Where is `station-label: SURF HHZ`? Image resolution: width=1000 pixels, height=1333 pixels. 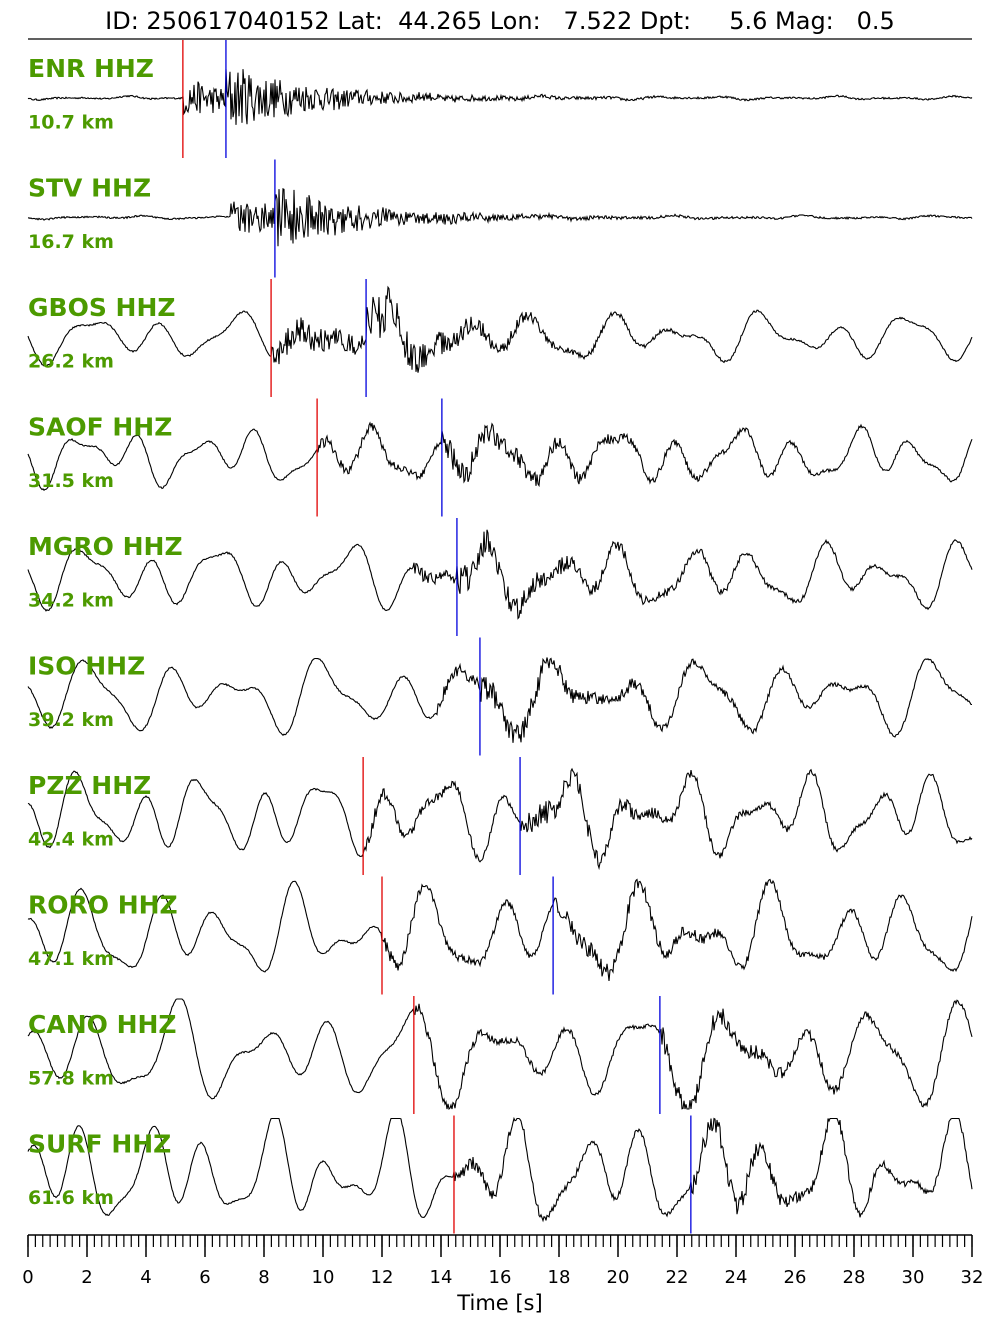 station-label: SURF HHZ is located at coordinates (99, 1144).